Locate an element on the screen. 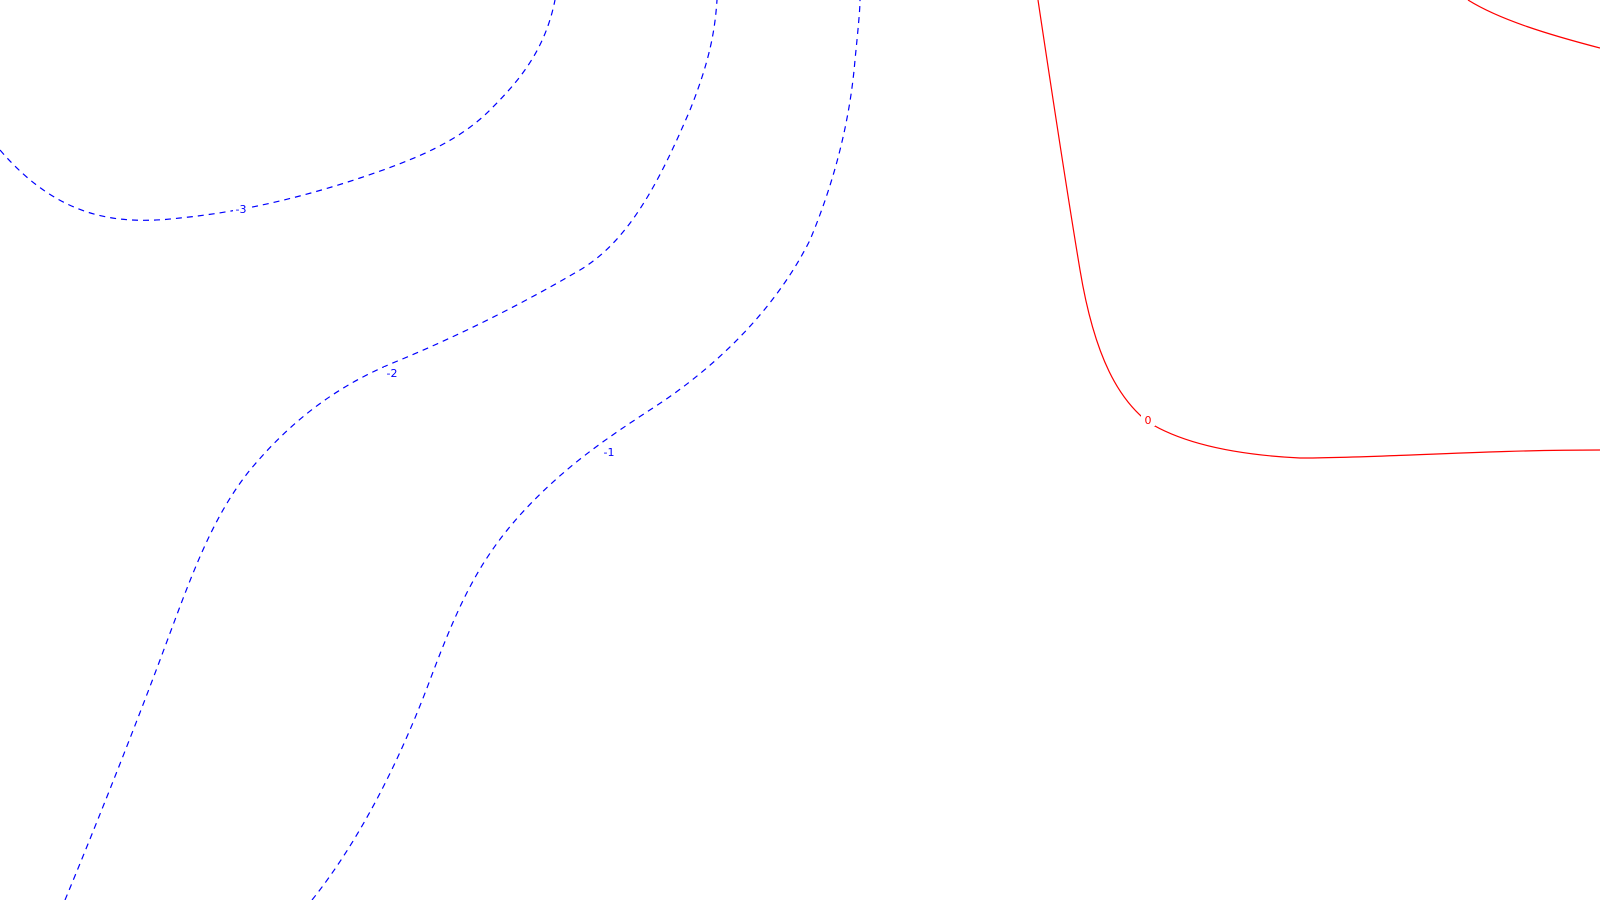 The height and width of the screenshot is (900, 1600). contour-label-neg3-group: -3 is located at coordinates (241, 209).